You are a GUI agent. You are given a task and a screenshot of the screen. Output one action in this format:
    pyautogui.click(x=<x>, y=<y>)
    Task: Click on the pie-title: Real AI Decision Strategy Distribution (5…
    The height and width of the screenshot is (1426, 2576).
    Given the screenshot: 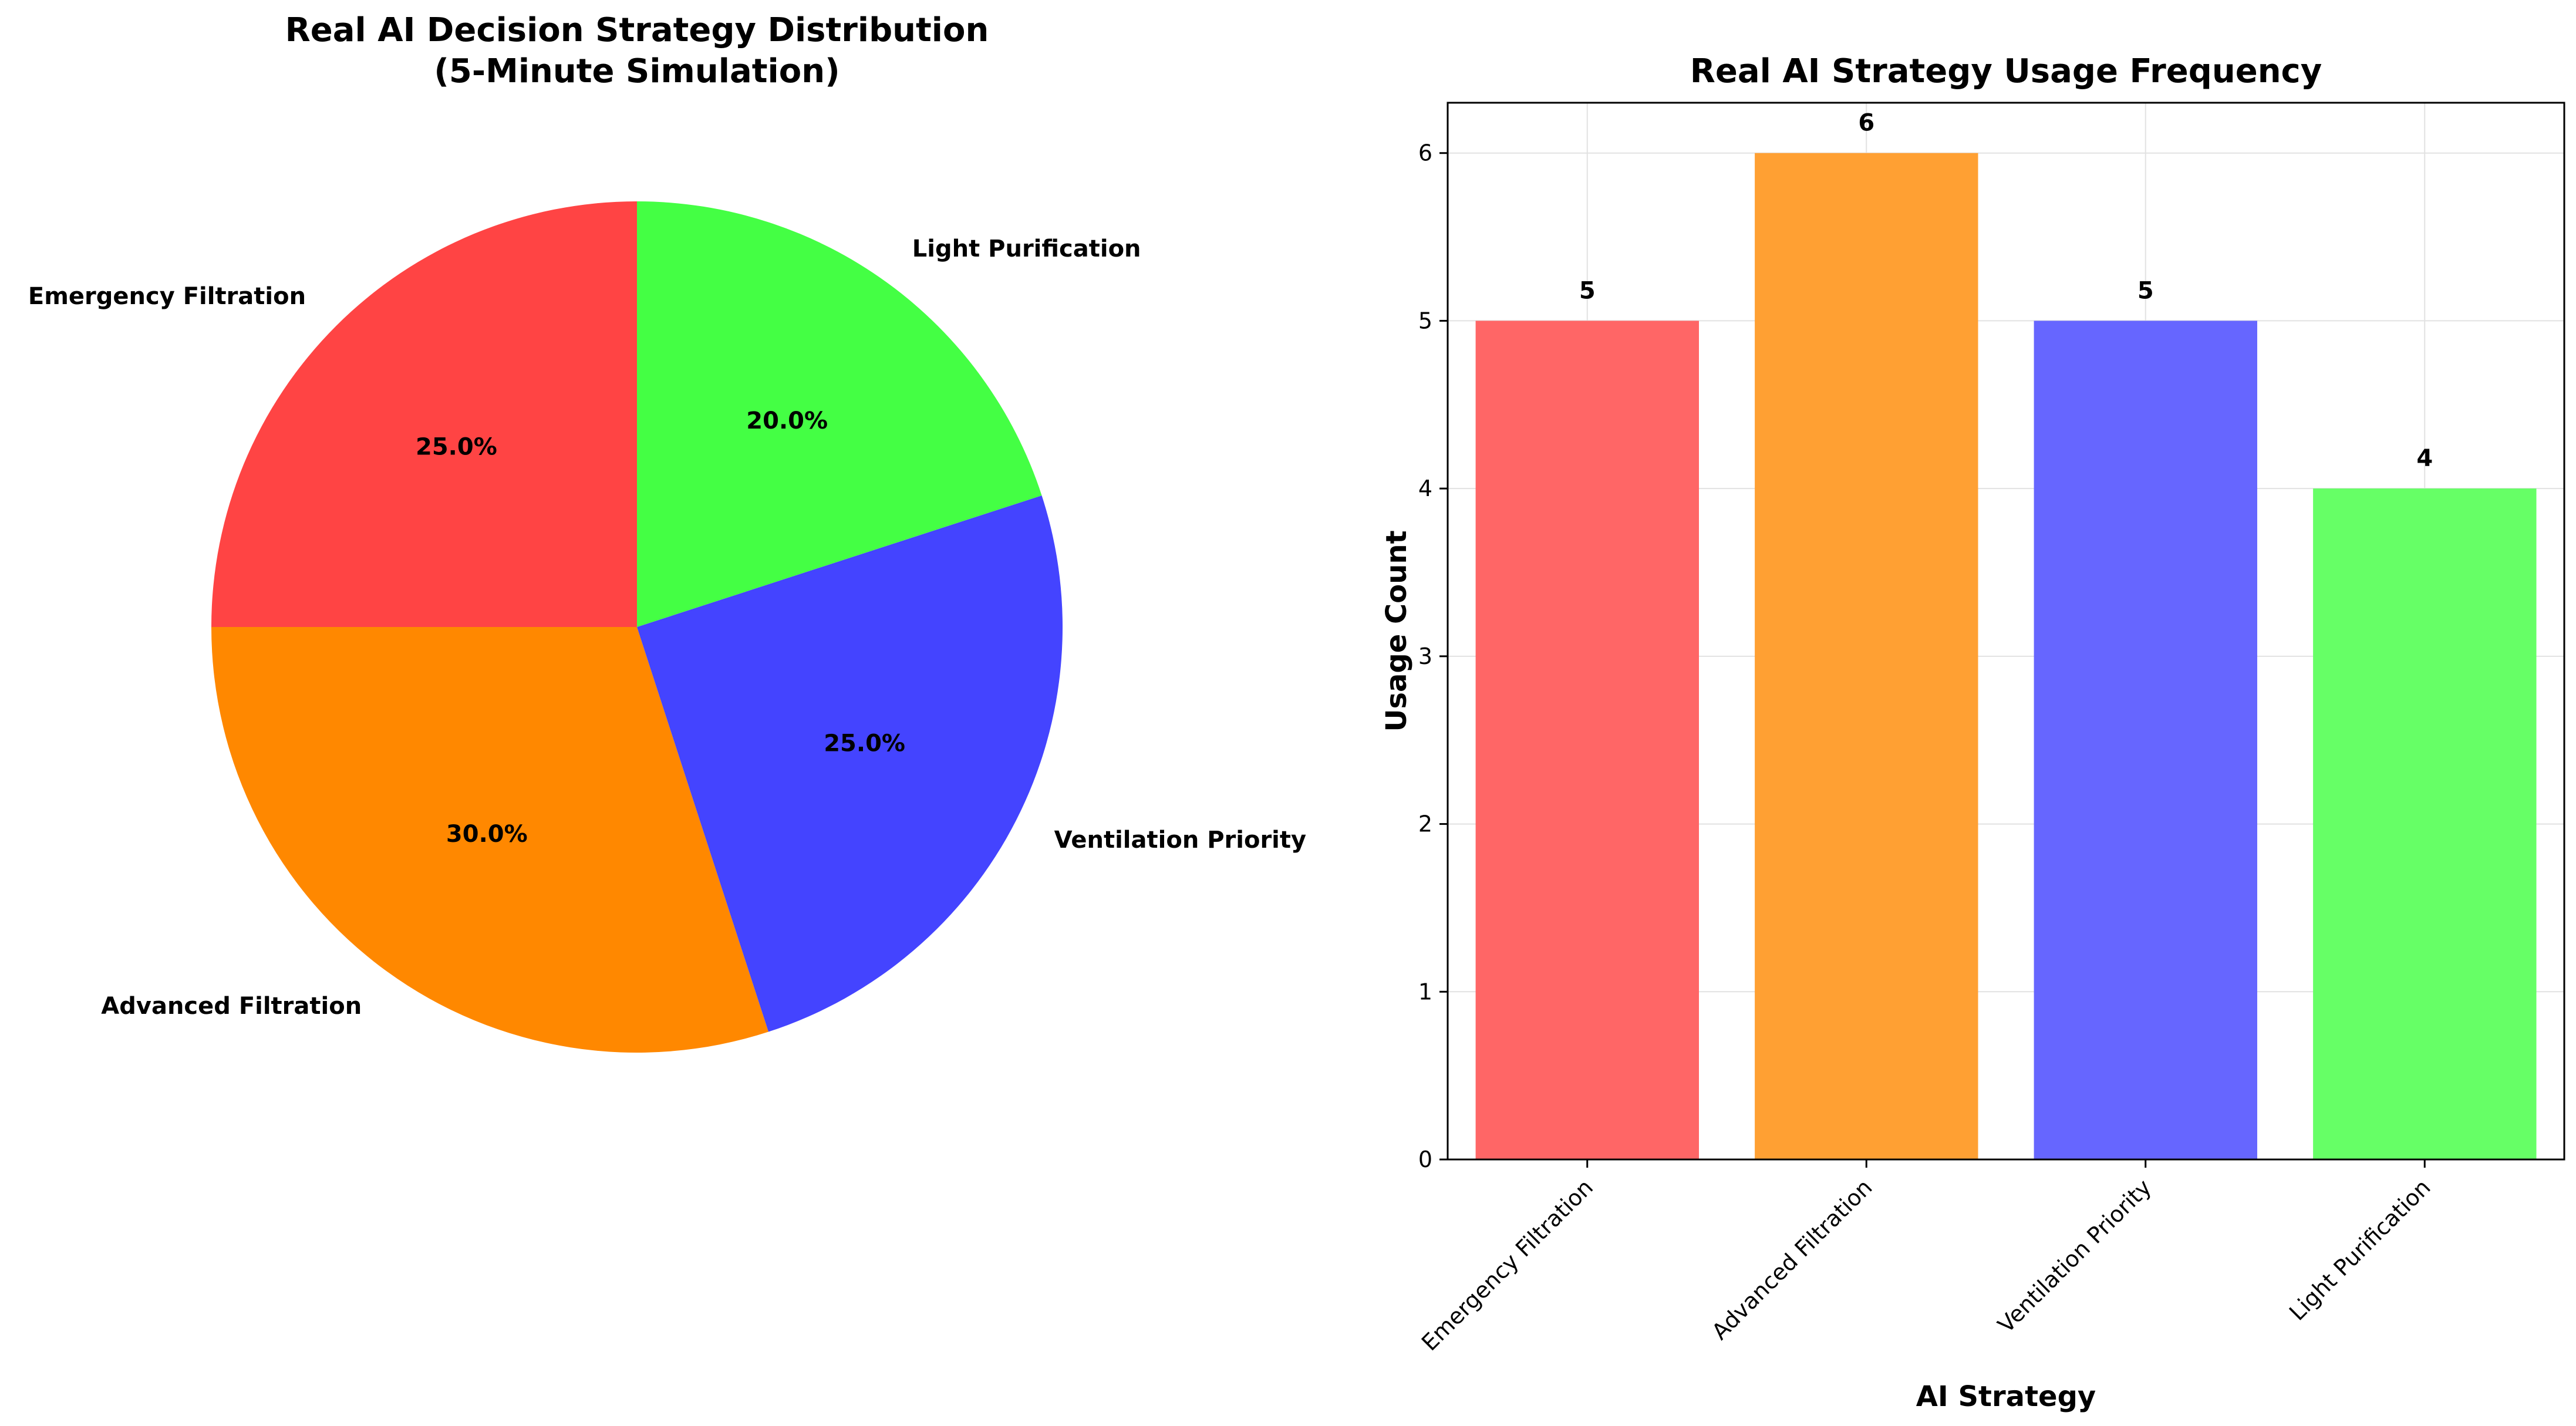 What is the action you would take?
    pyautogui.click(x=637, y=51)
    